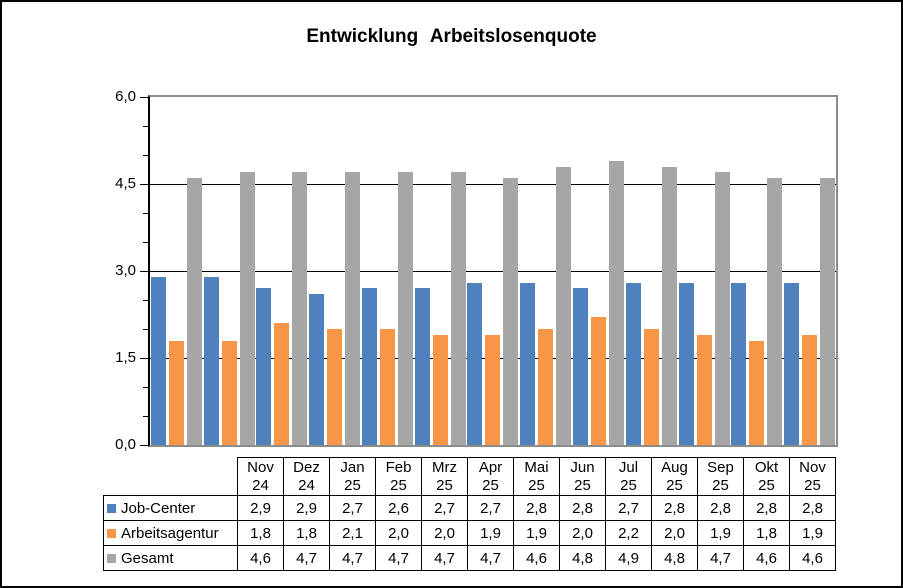 Image resolution: width=903 pixels, height=588 pixels. Describe the element at coordinates (111, 533) in the screenshot. I see `legend-swatch-arbeitsagentur` at that location.